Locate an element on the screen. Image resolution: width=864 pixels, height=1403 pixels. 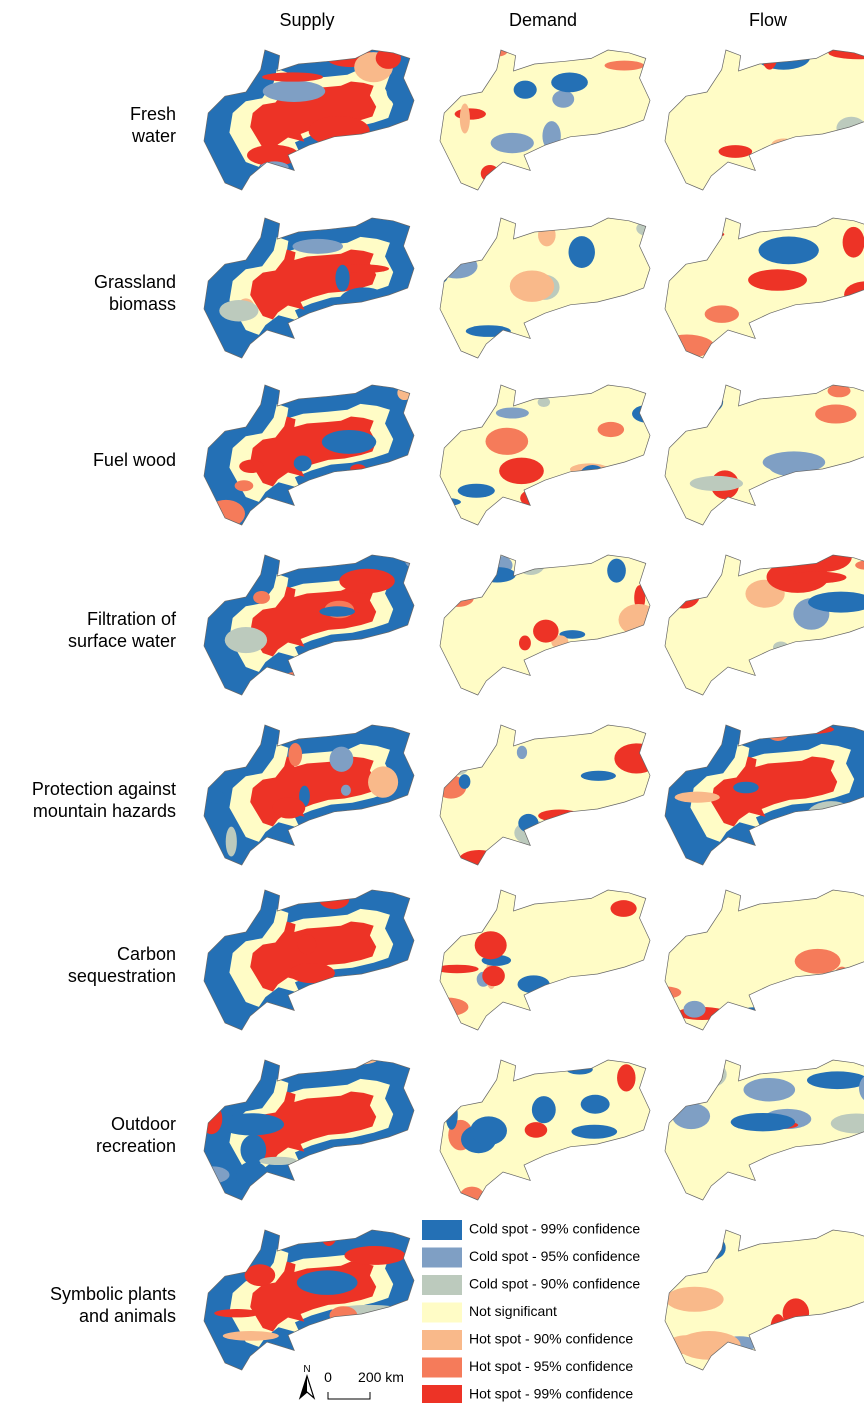
legend-label: Cold spot - 95% confidence is located at coordinates (554, 1256).